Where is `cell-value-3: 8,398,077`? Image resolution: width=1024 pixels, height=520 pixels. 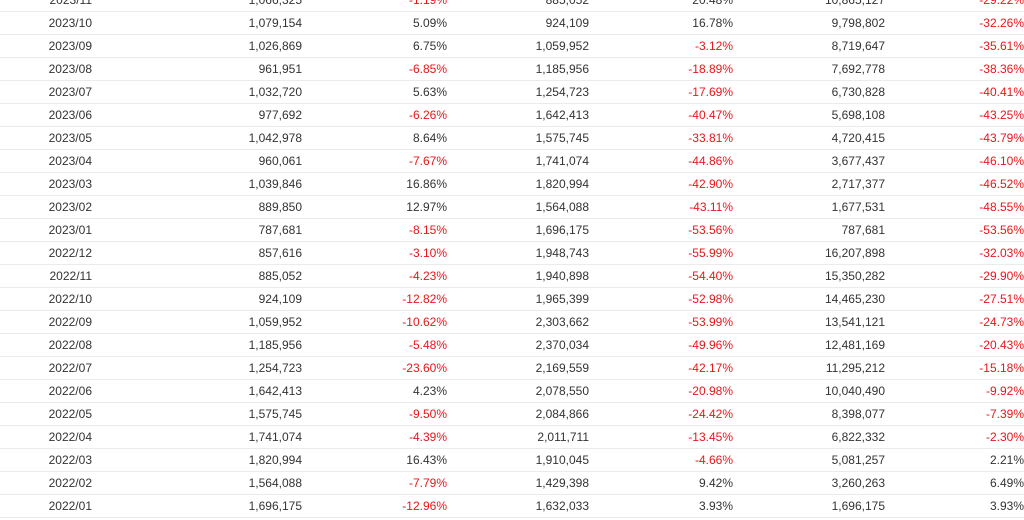
cell-value-3: 8,398,077 is located at coordinates (809, 414).